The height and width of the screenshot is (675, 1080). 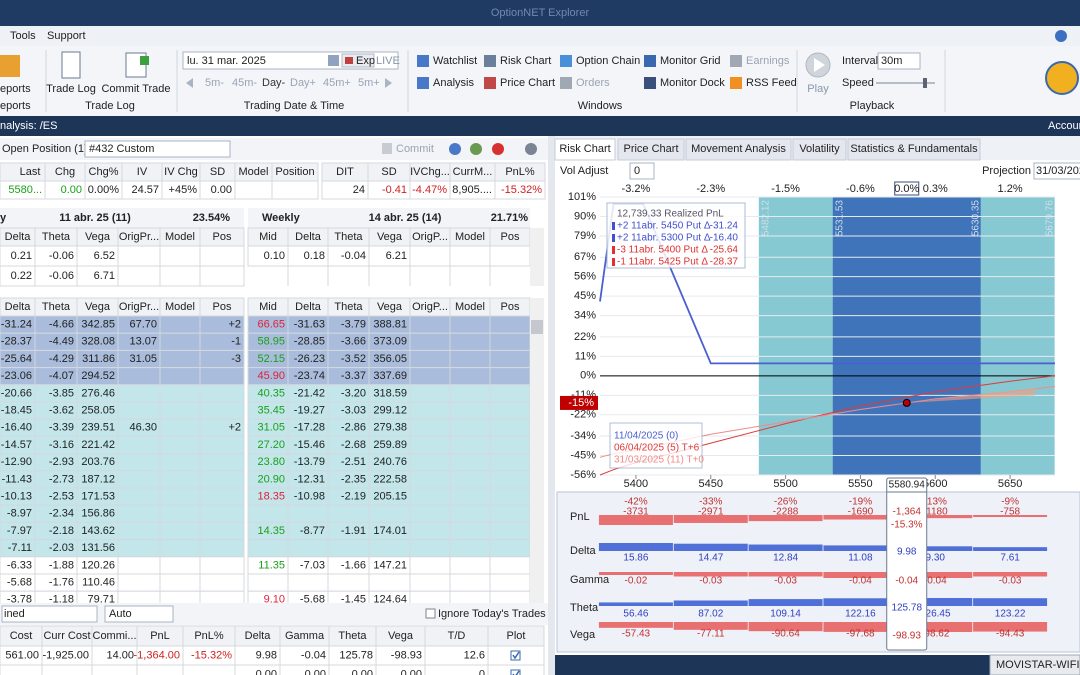 I want to click on projection-label: Projection, so click(x=1006, y=171).